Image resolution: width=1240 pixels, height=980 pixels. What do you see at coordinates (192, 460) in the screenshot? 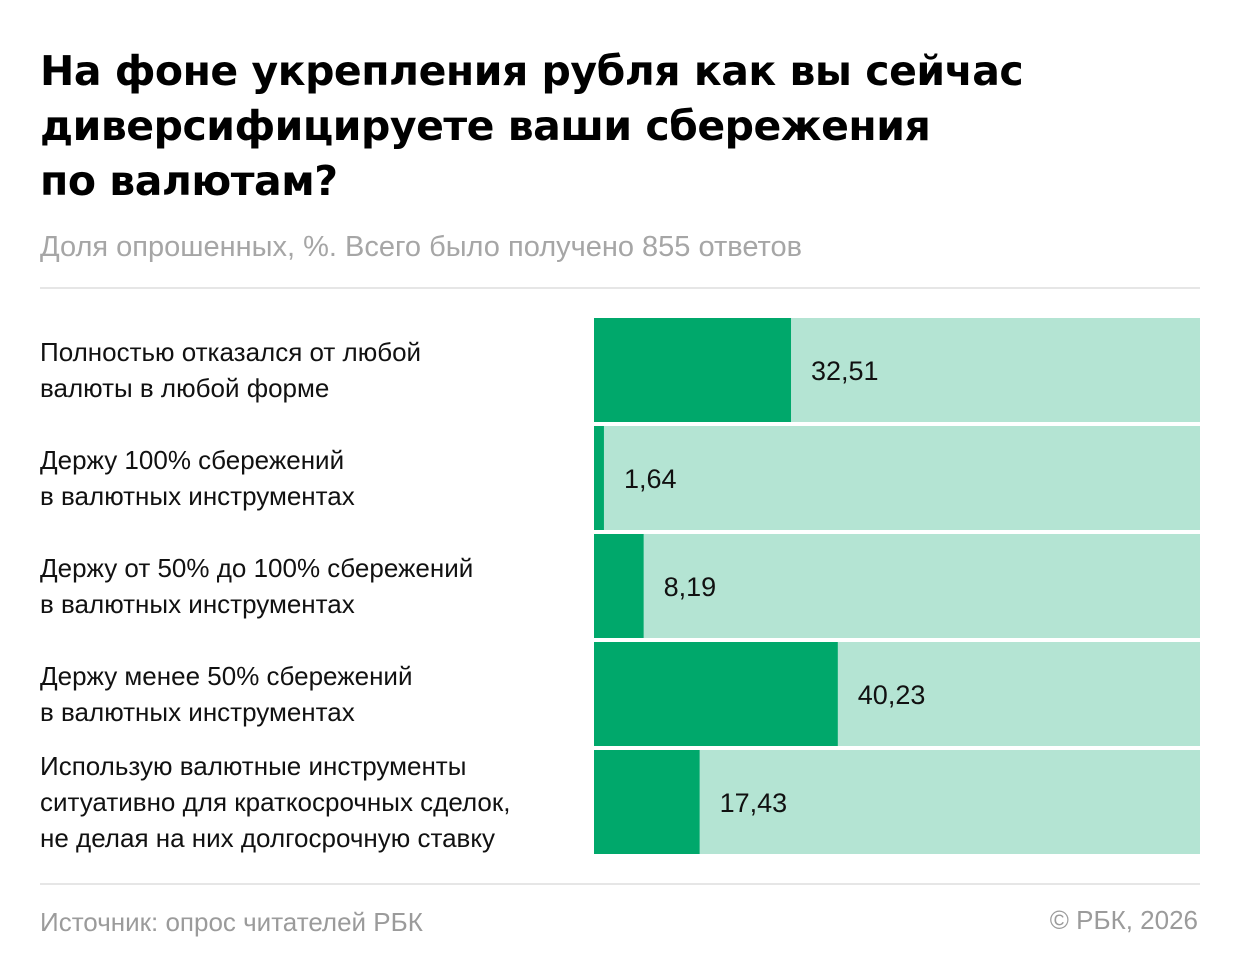
I see `category-label-line: Держу 100% сбережений` at bounding box center [192, 460].